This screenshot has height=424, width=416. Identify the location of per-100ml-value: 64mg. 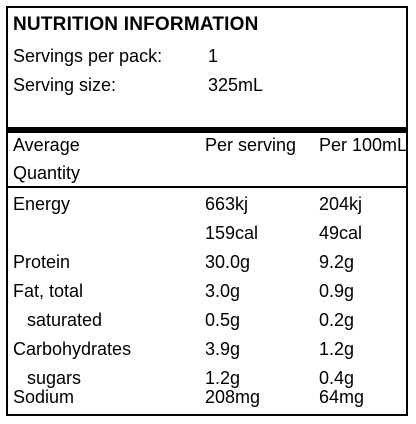
(342, 397).